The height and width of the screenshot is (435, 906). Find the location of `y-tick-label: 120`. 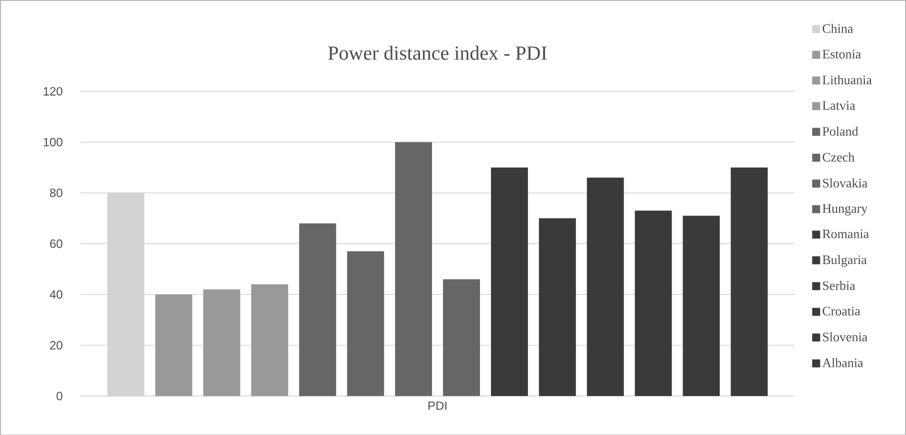

y-tick-label: 120 is located at coordinates (53, 91).